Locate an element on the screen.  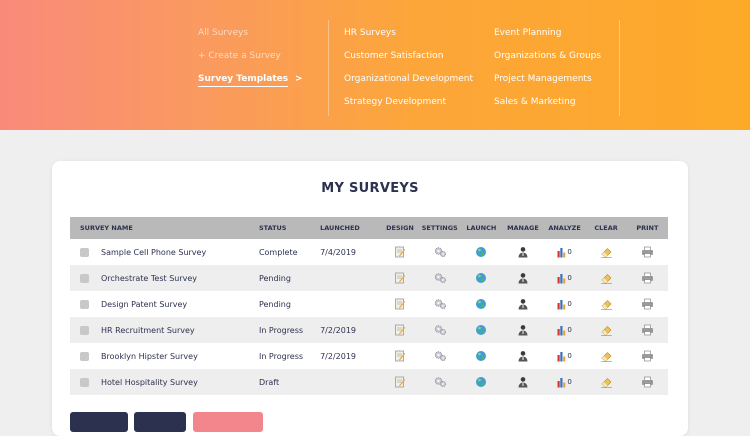
nav-hr-surveys: HR Surveys is located at coordinates (370, 33).